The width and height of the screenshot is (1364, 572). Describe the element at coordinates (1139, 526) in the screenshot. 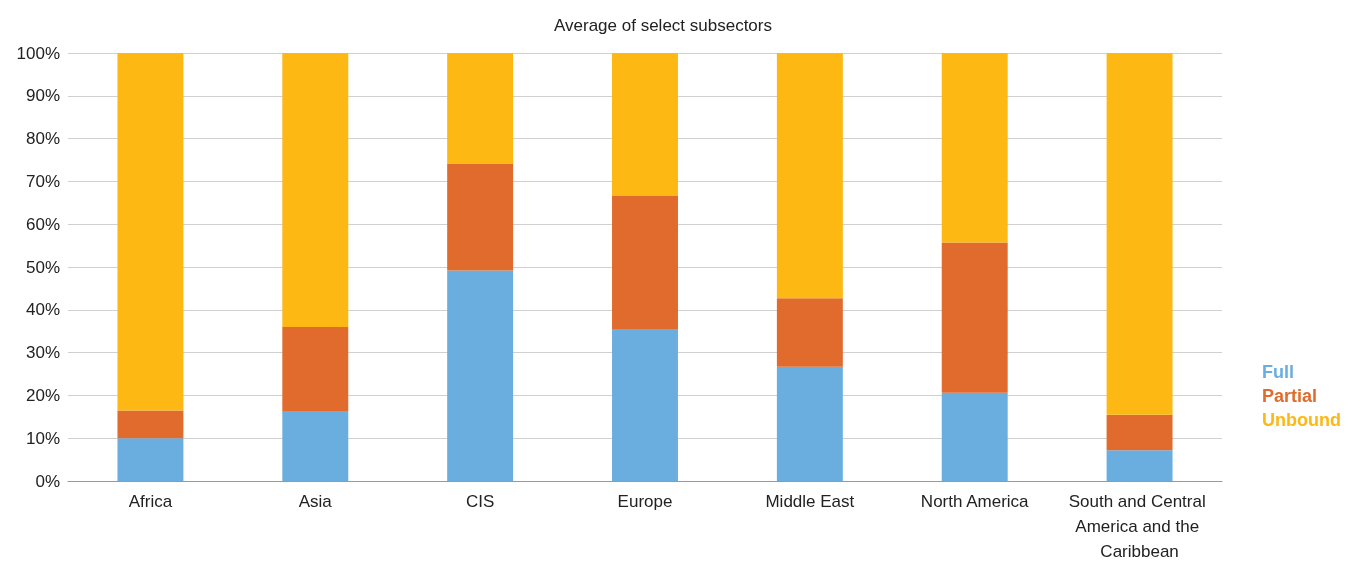

I see `x-tick-label: South and Central America and the Caribbean` at that location.